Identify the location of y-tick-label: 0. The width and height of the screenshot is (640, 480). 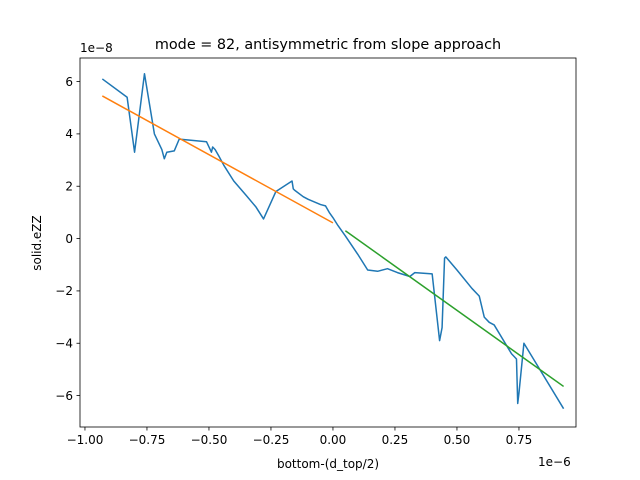
(69, 239).